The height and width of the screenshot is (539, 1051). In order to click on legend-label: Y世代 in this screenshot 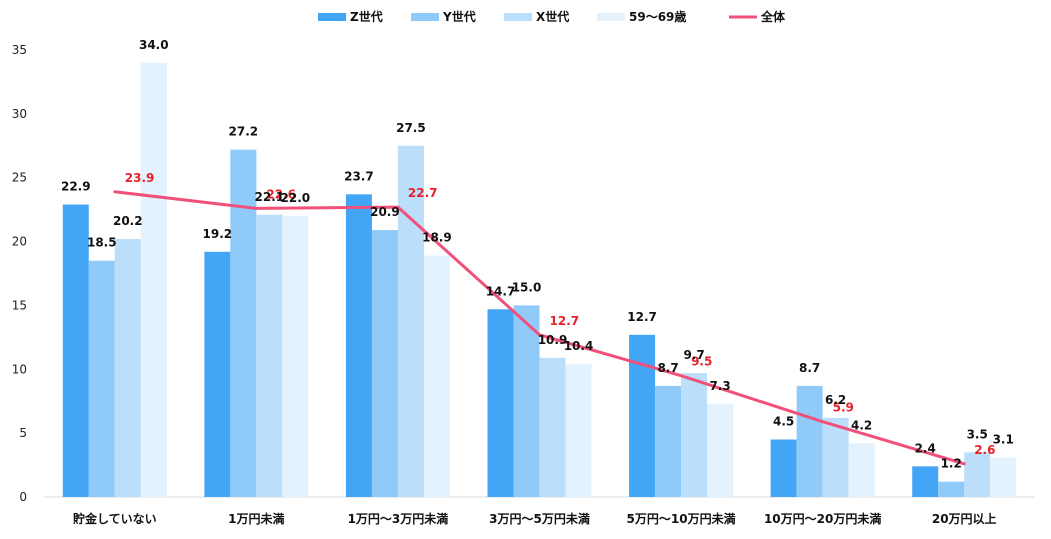, I will do `click(459, 16)`.